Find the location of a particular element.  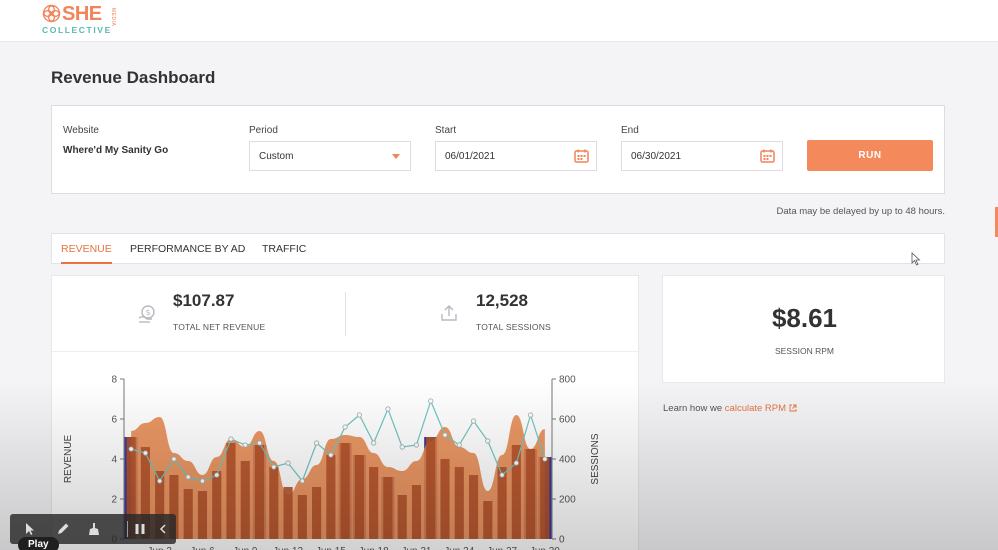

side-tab-handle is located at coordinates (996, 222).